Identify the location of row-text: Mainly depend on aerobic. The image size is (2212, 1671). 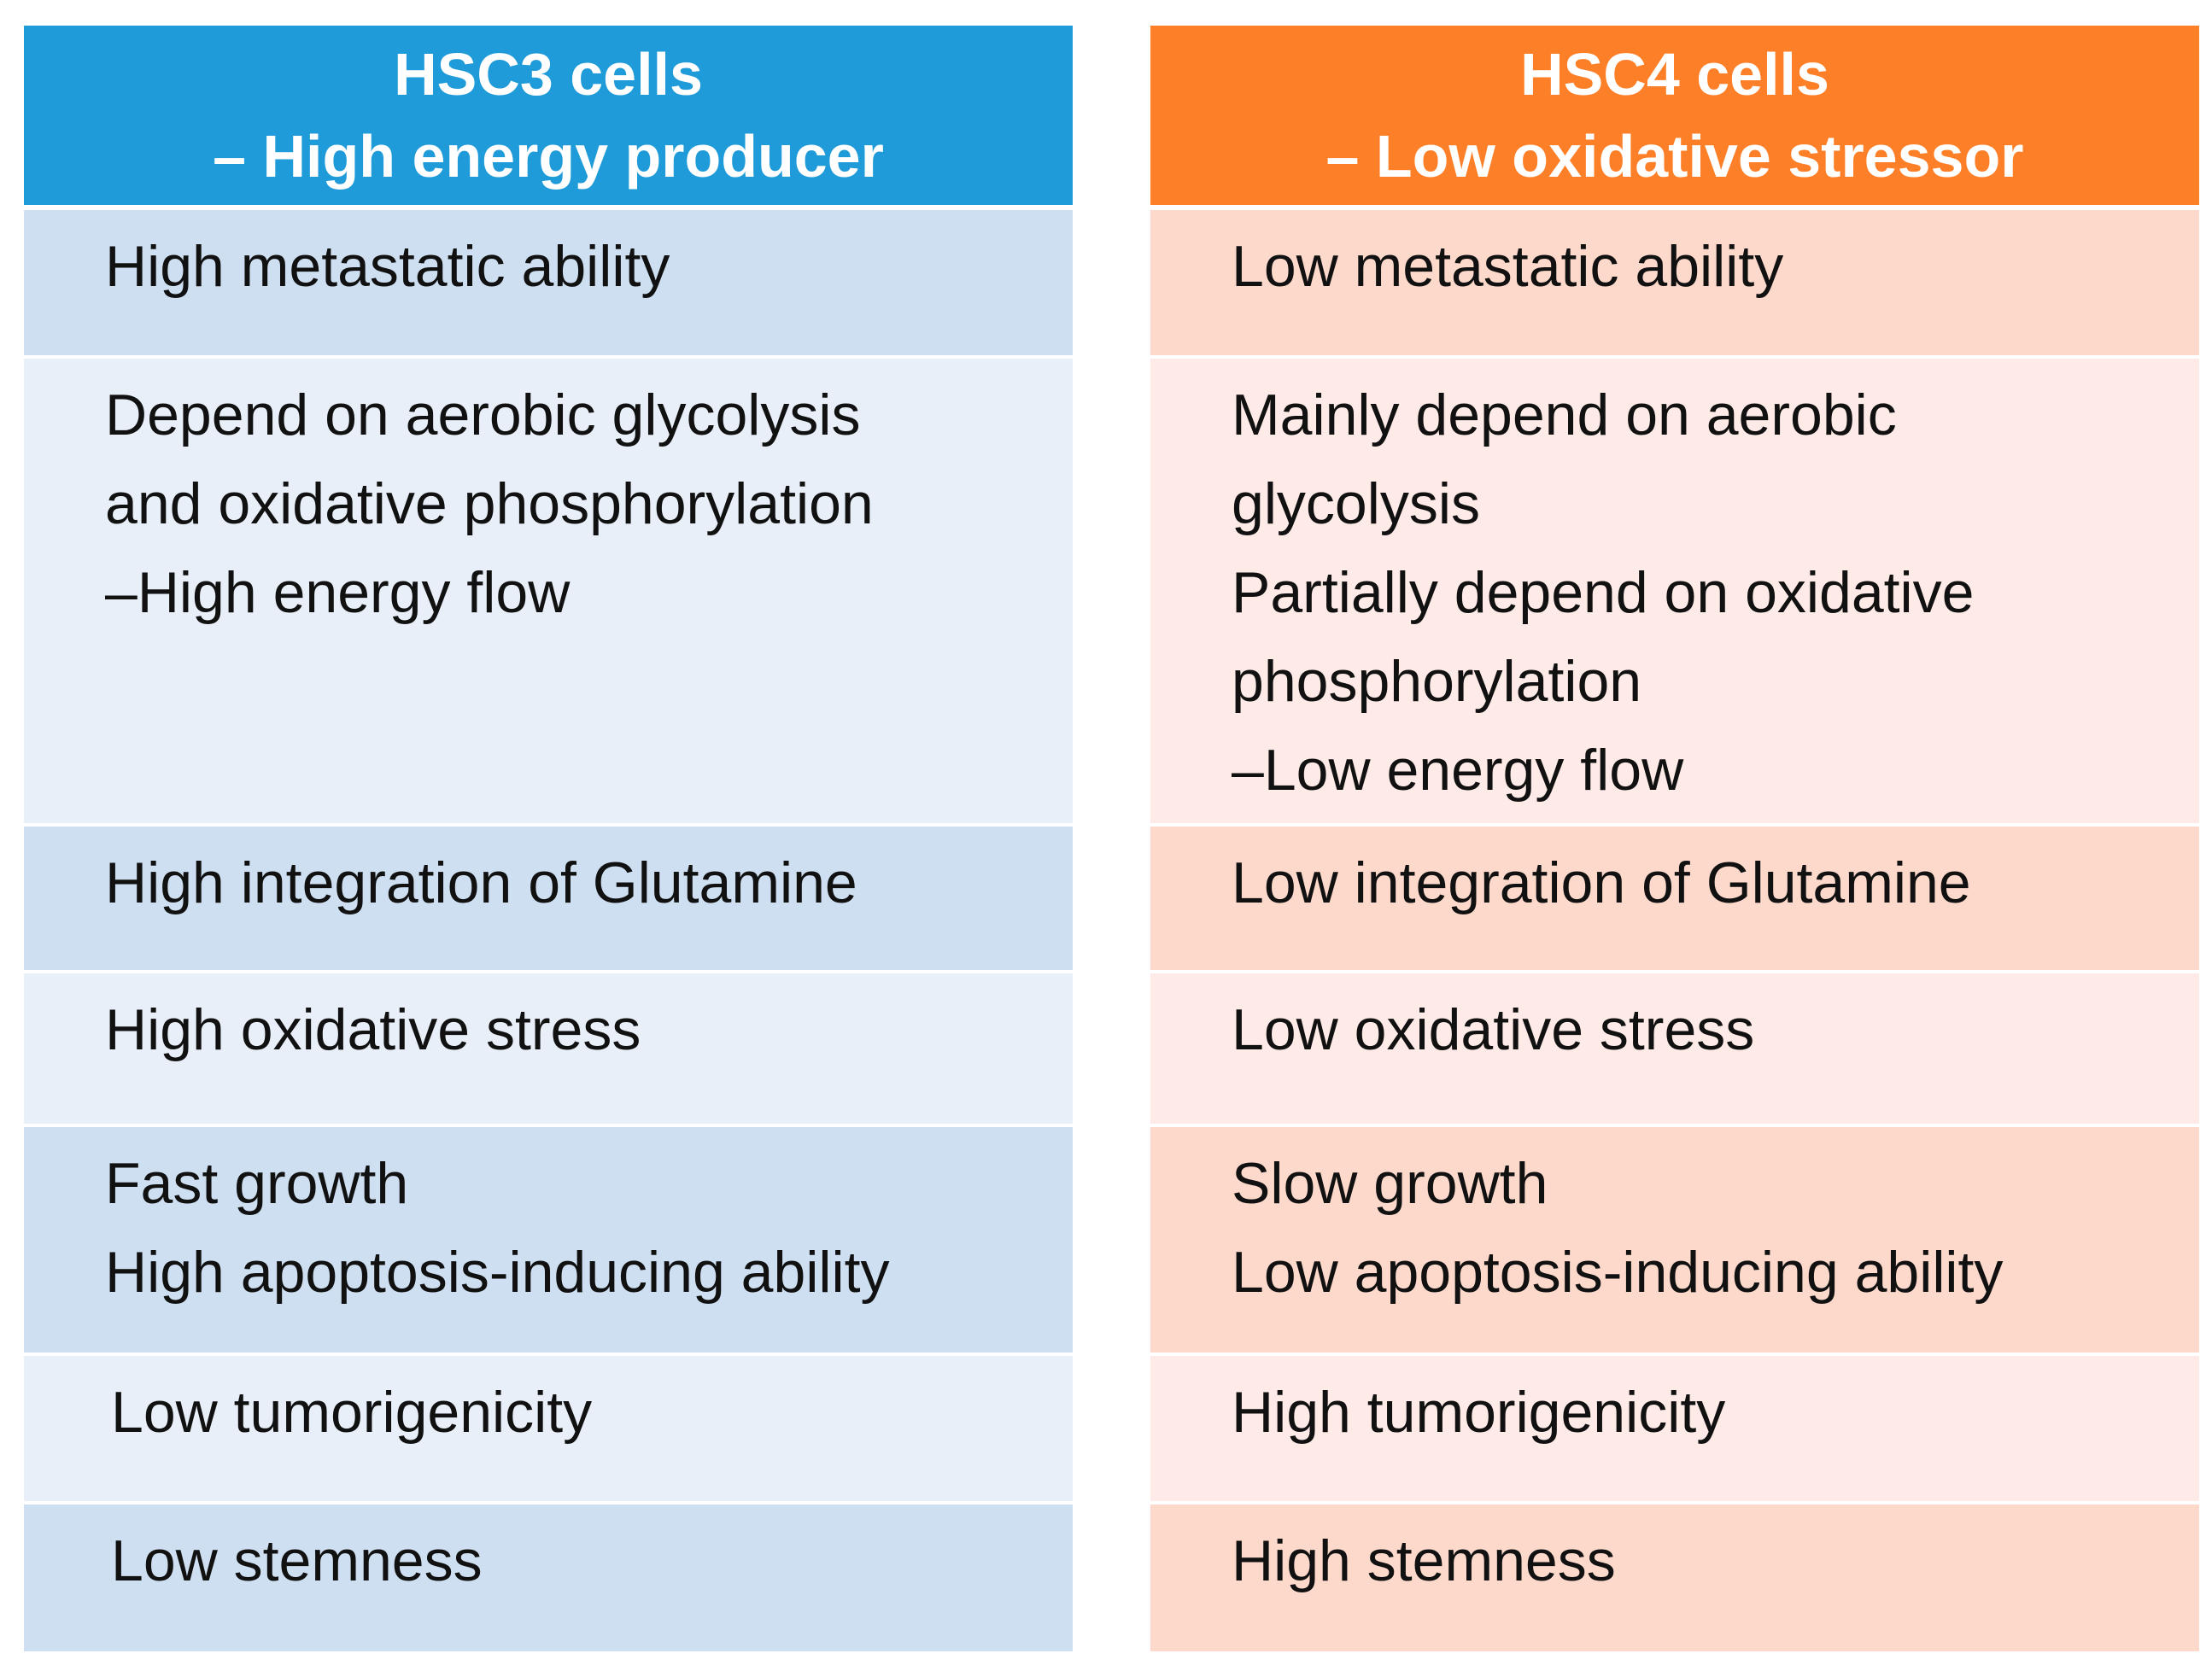
(1565, 415).